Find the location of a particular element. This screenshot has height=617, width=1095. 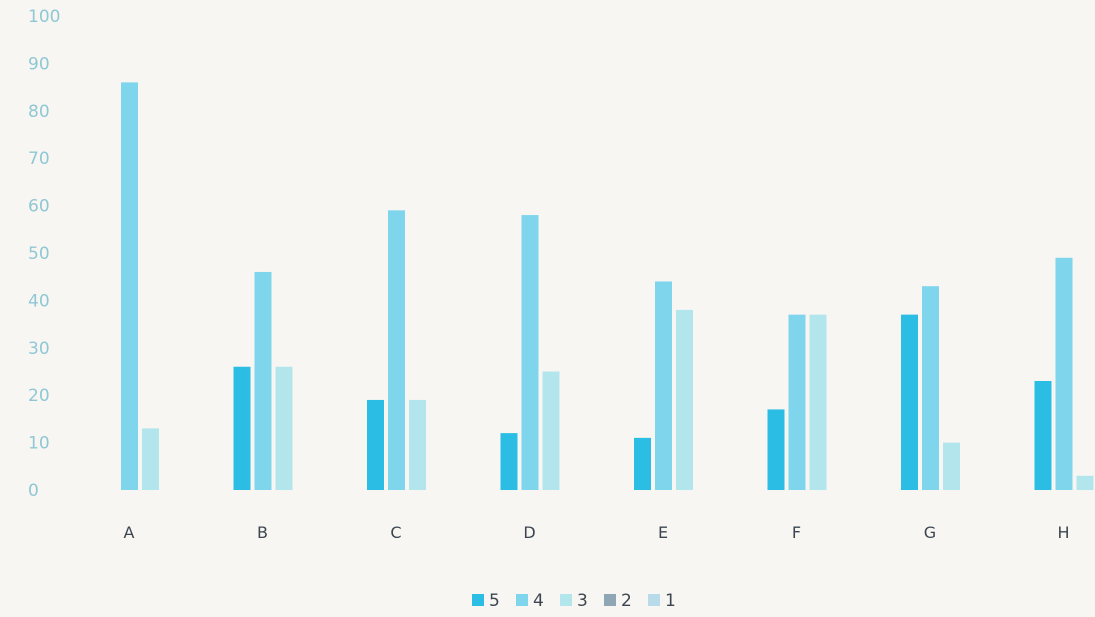

x-tick-label: D is located at coordinates (529, 532).